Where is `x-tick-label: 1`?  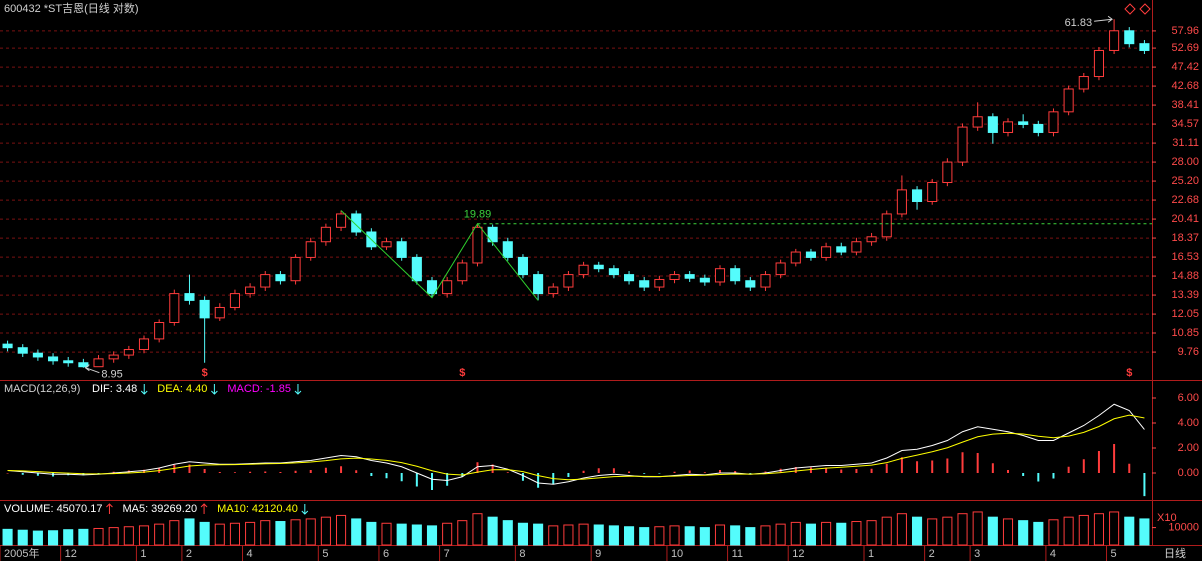 x-tick-label: 1 is located at coordinates (871, 554).